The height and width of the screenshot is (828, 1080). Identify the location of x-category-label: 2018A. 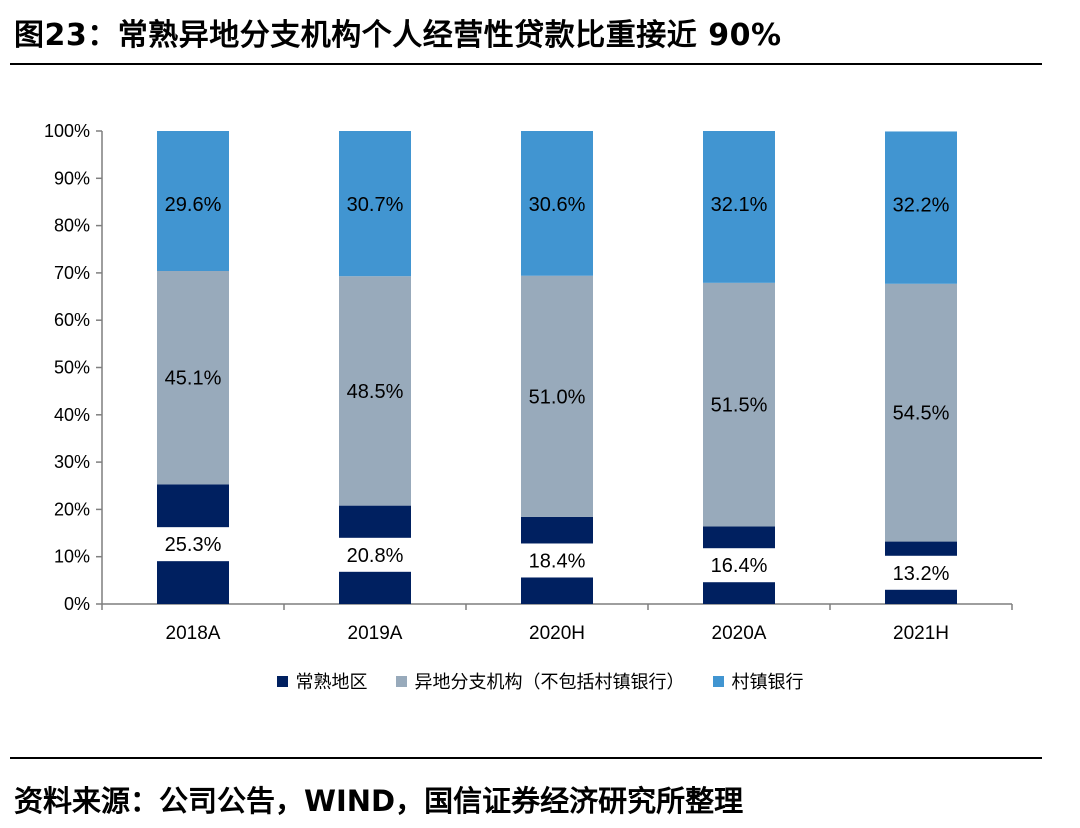
(193, 633).